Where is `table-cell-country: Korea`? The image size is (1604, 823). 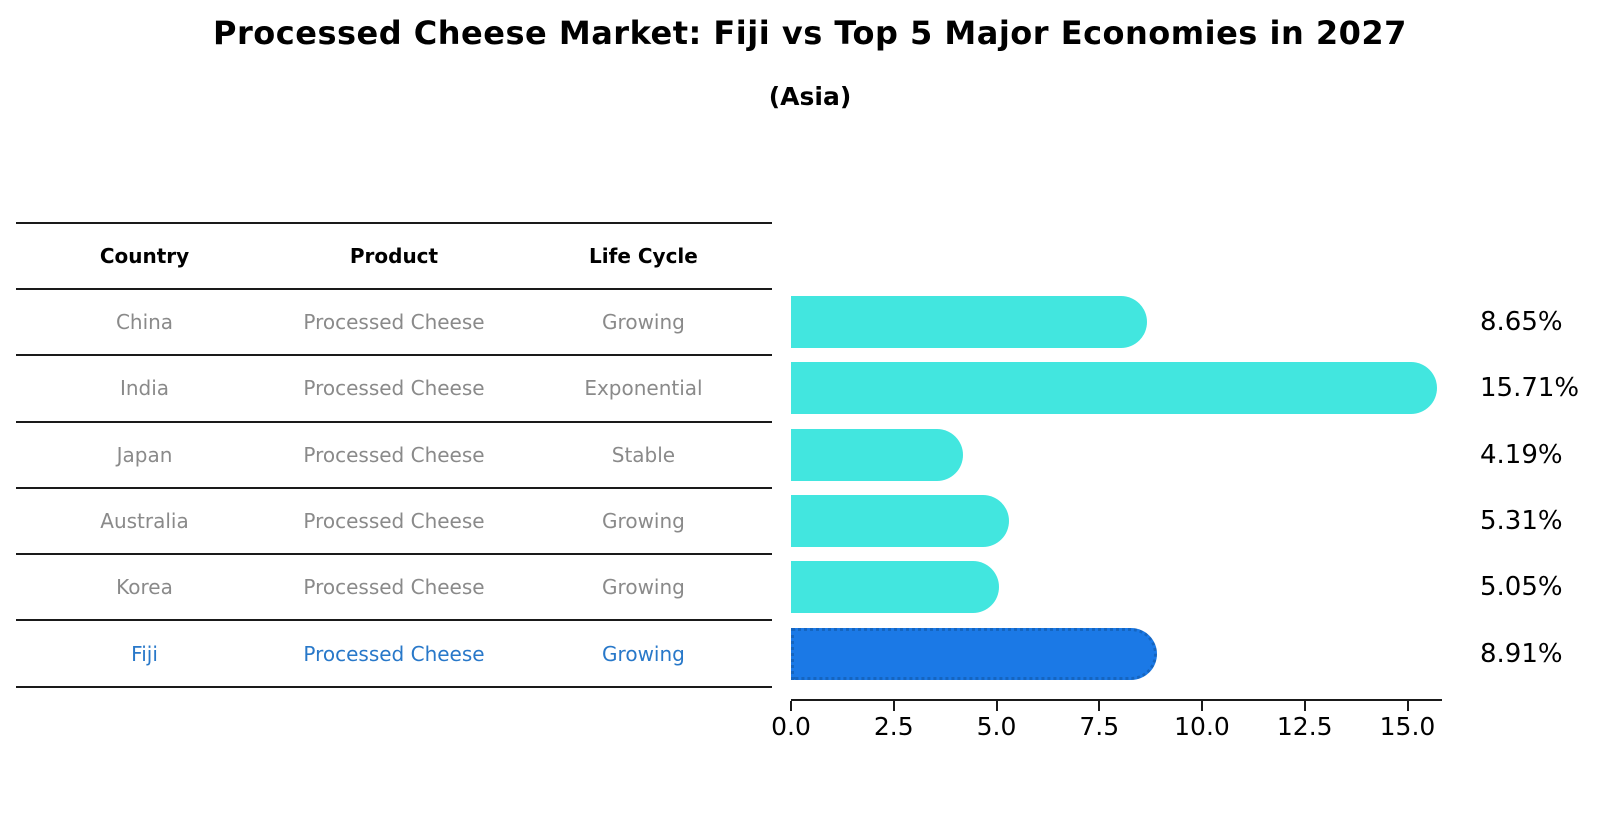 table-cell-country: Korea is located at coordinates (144, 587).